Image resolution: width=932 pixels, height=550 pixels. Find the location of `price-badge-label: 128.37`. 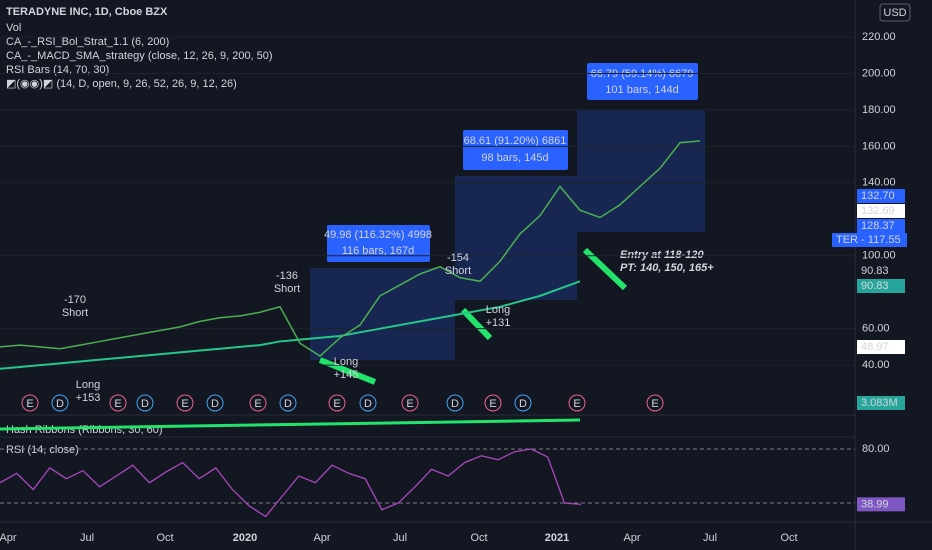

price-badge-label: 128.37 is located at coordinates (878, 226).